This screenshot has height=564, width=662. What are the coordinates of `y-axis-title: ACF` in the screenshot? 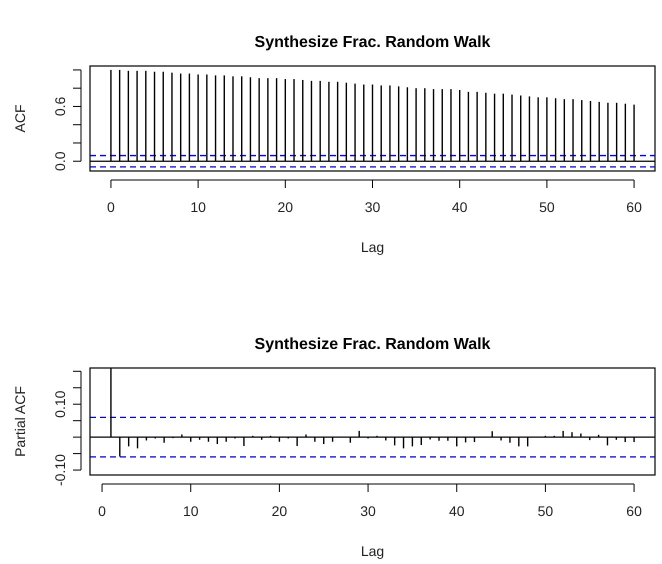 It's located at (20, 118).